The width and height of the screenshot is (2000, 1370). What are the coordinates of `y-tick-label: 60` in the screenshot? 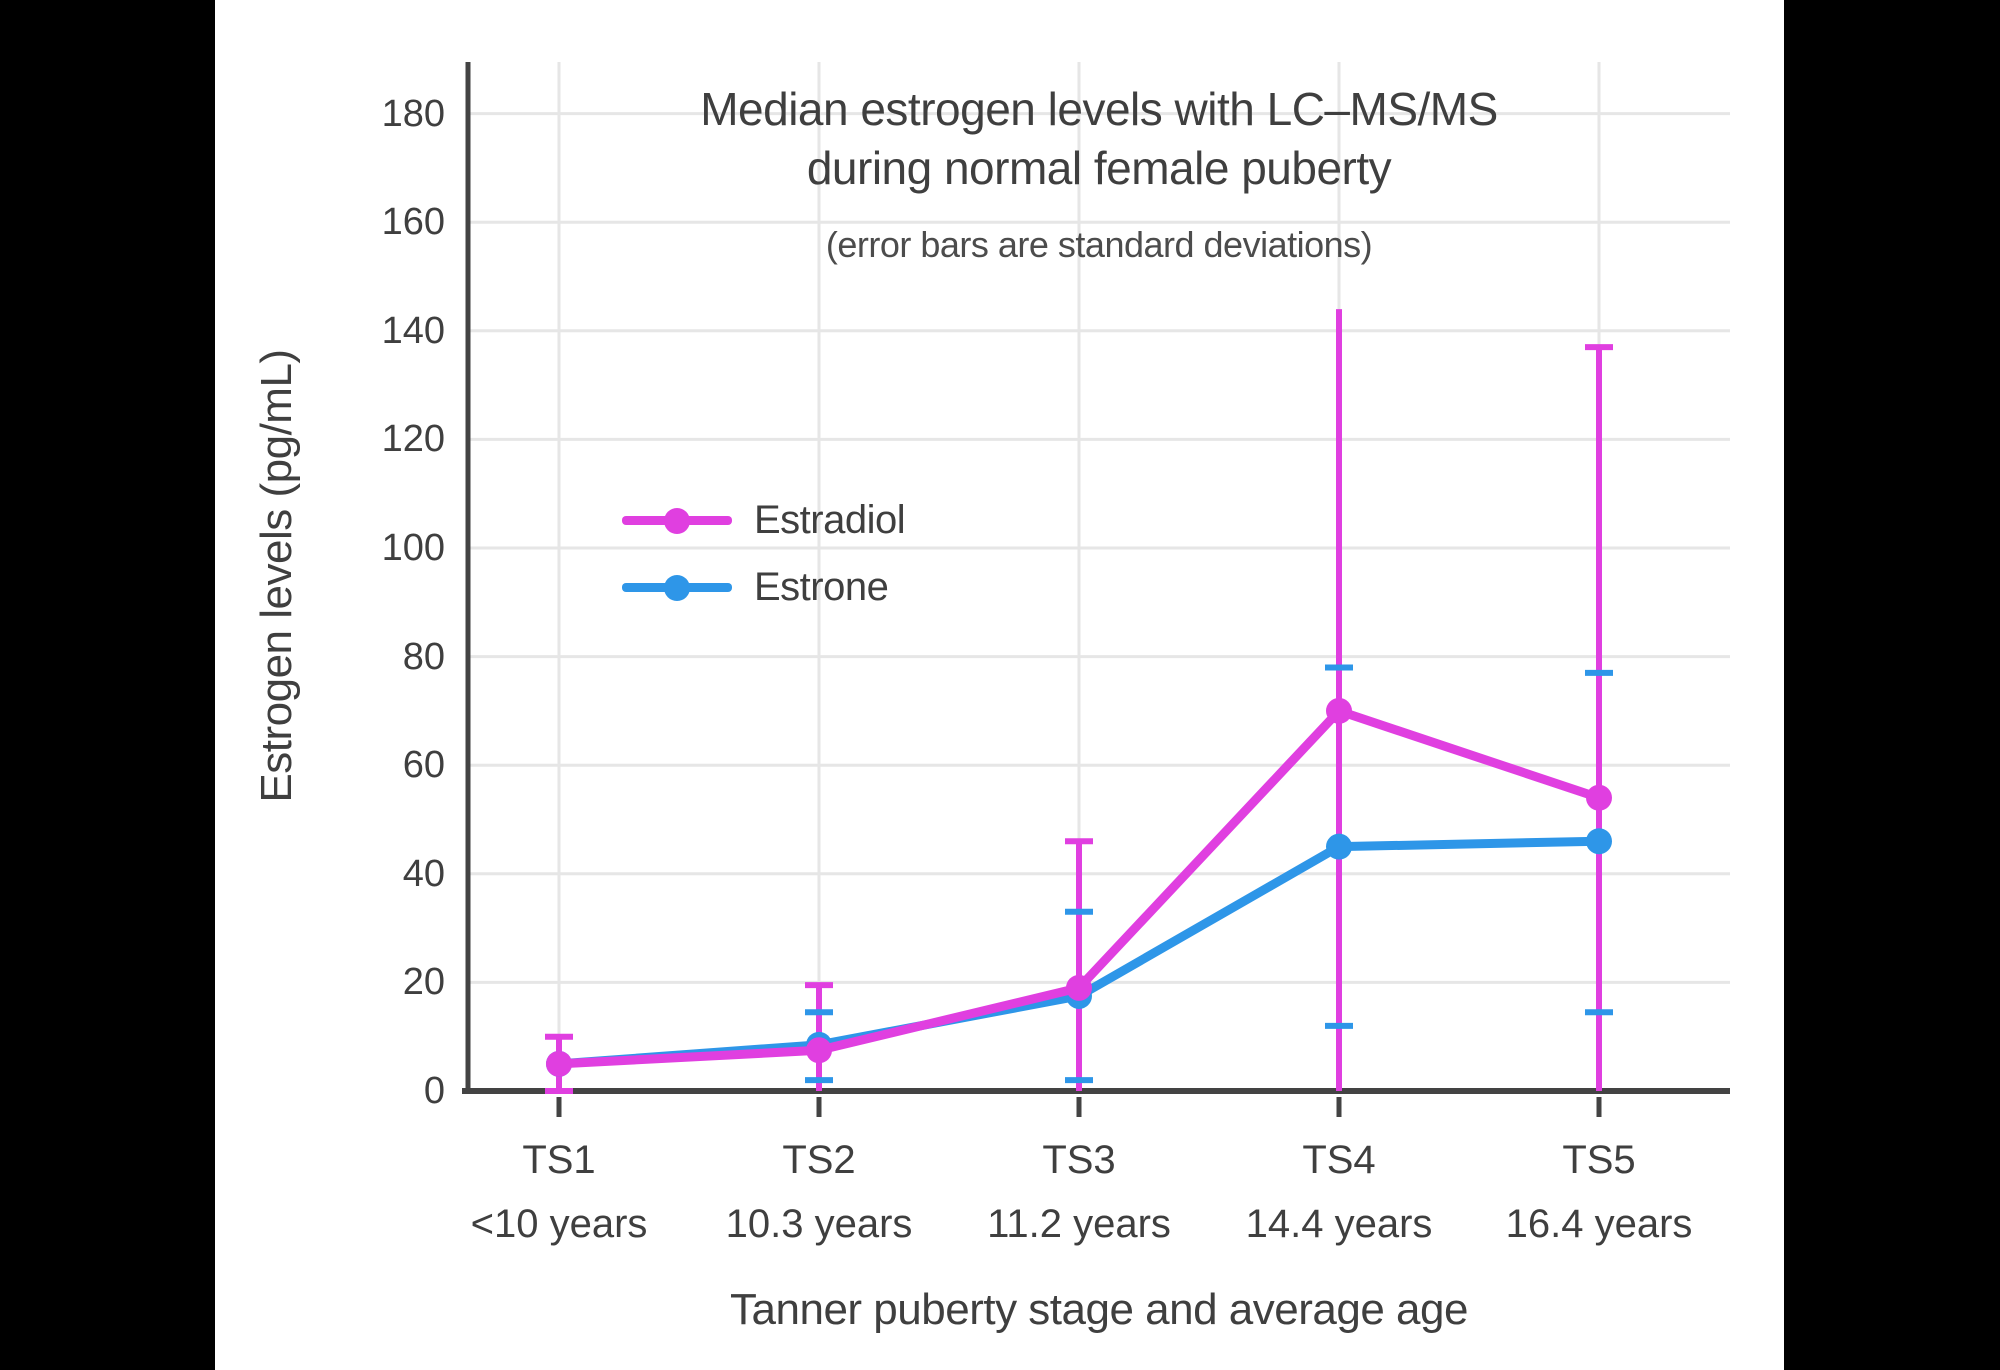 It's located at (423, 765).